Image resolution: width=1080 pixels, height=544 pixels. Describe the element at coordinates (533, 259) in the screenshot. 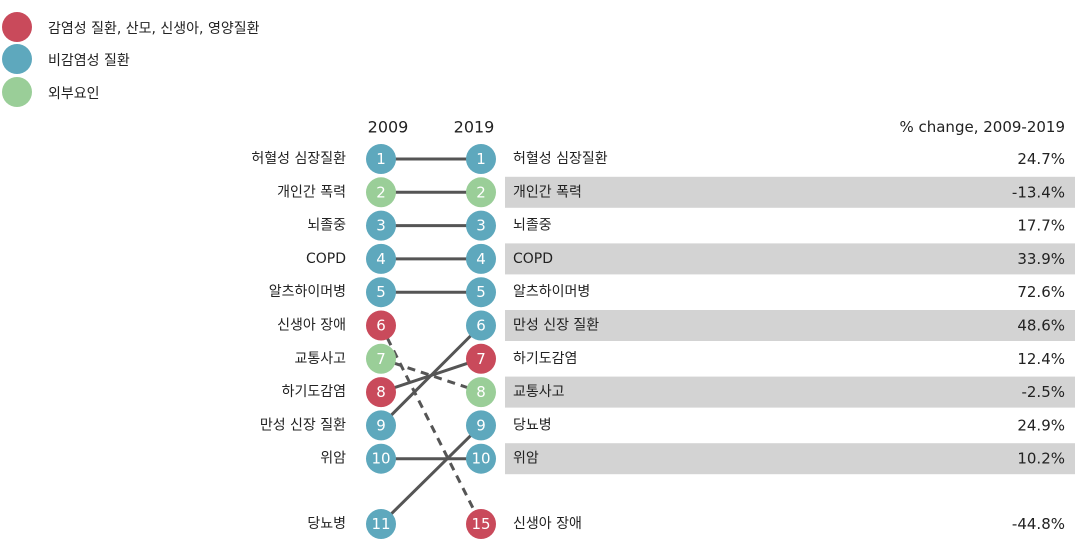

I see `cause-label-2019: COPD` at that location.